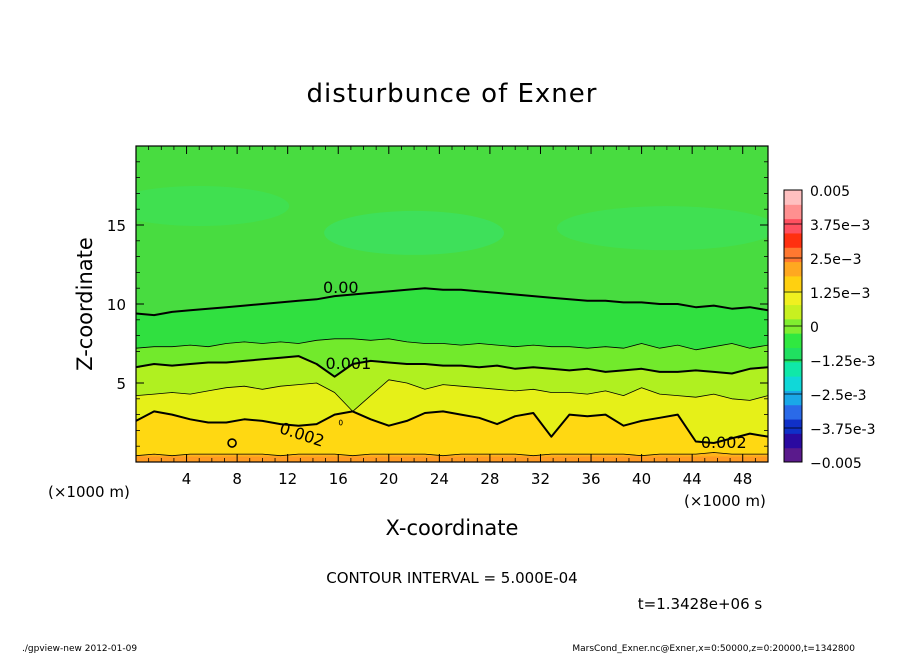 This screenshot has width=904, height=654. I want to click on x-tick-label: 4, so click(187, 479).